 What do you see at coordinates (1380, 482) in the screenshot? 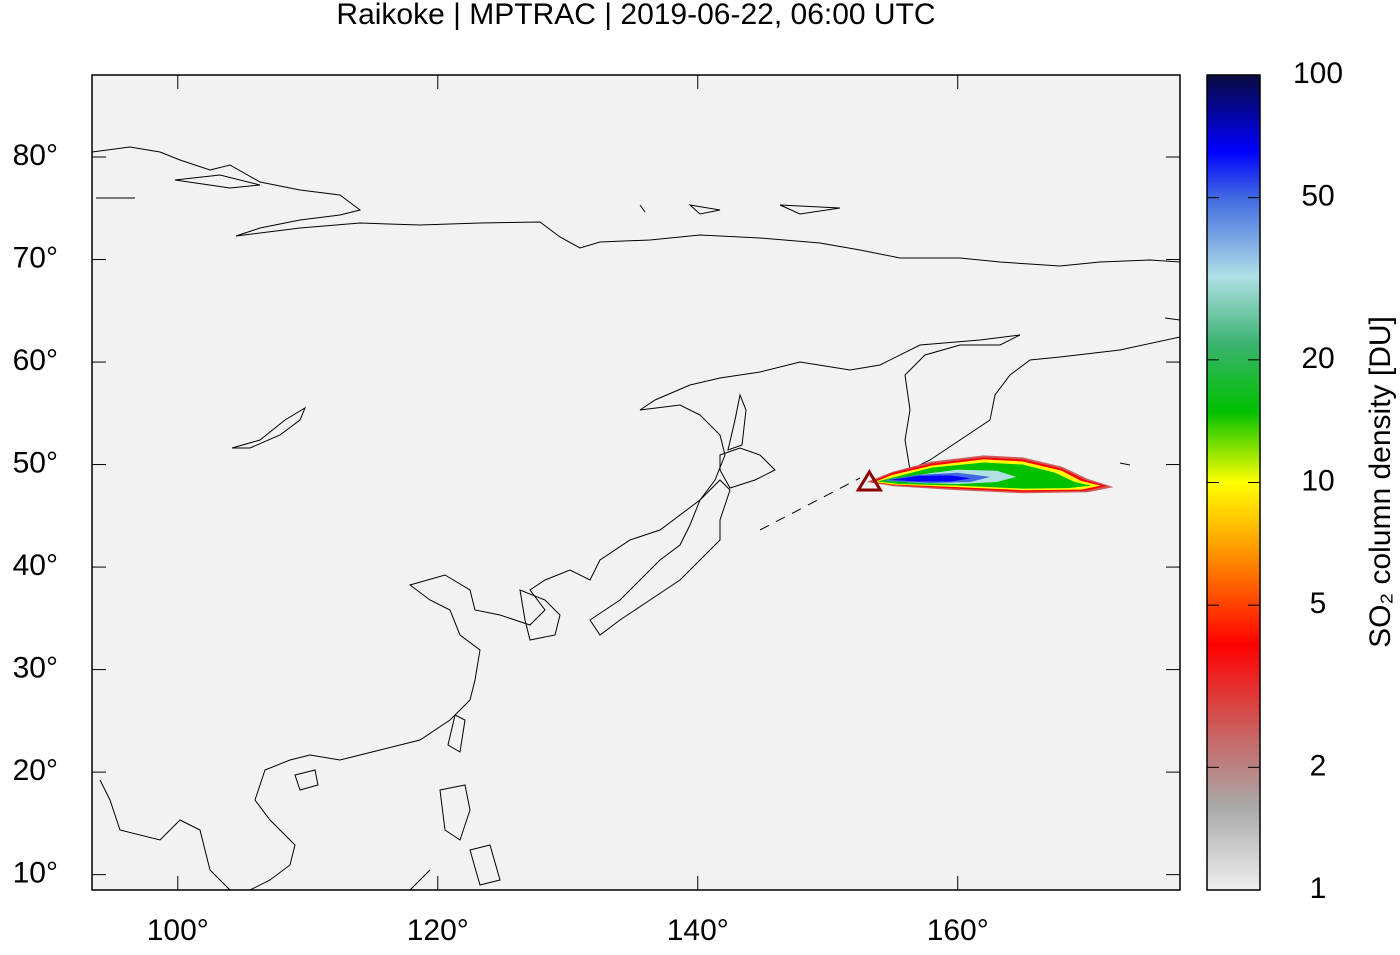
I see `colorbar-label: SO₂ column density [DU]` at bounding box center [1380, 482].